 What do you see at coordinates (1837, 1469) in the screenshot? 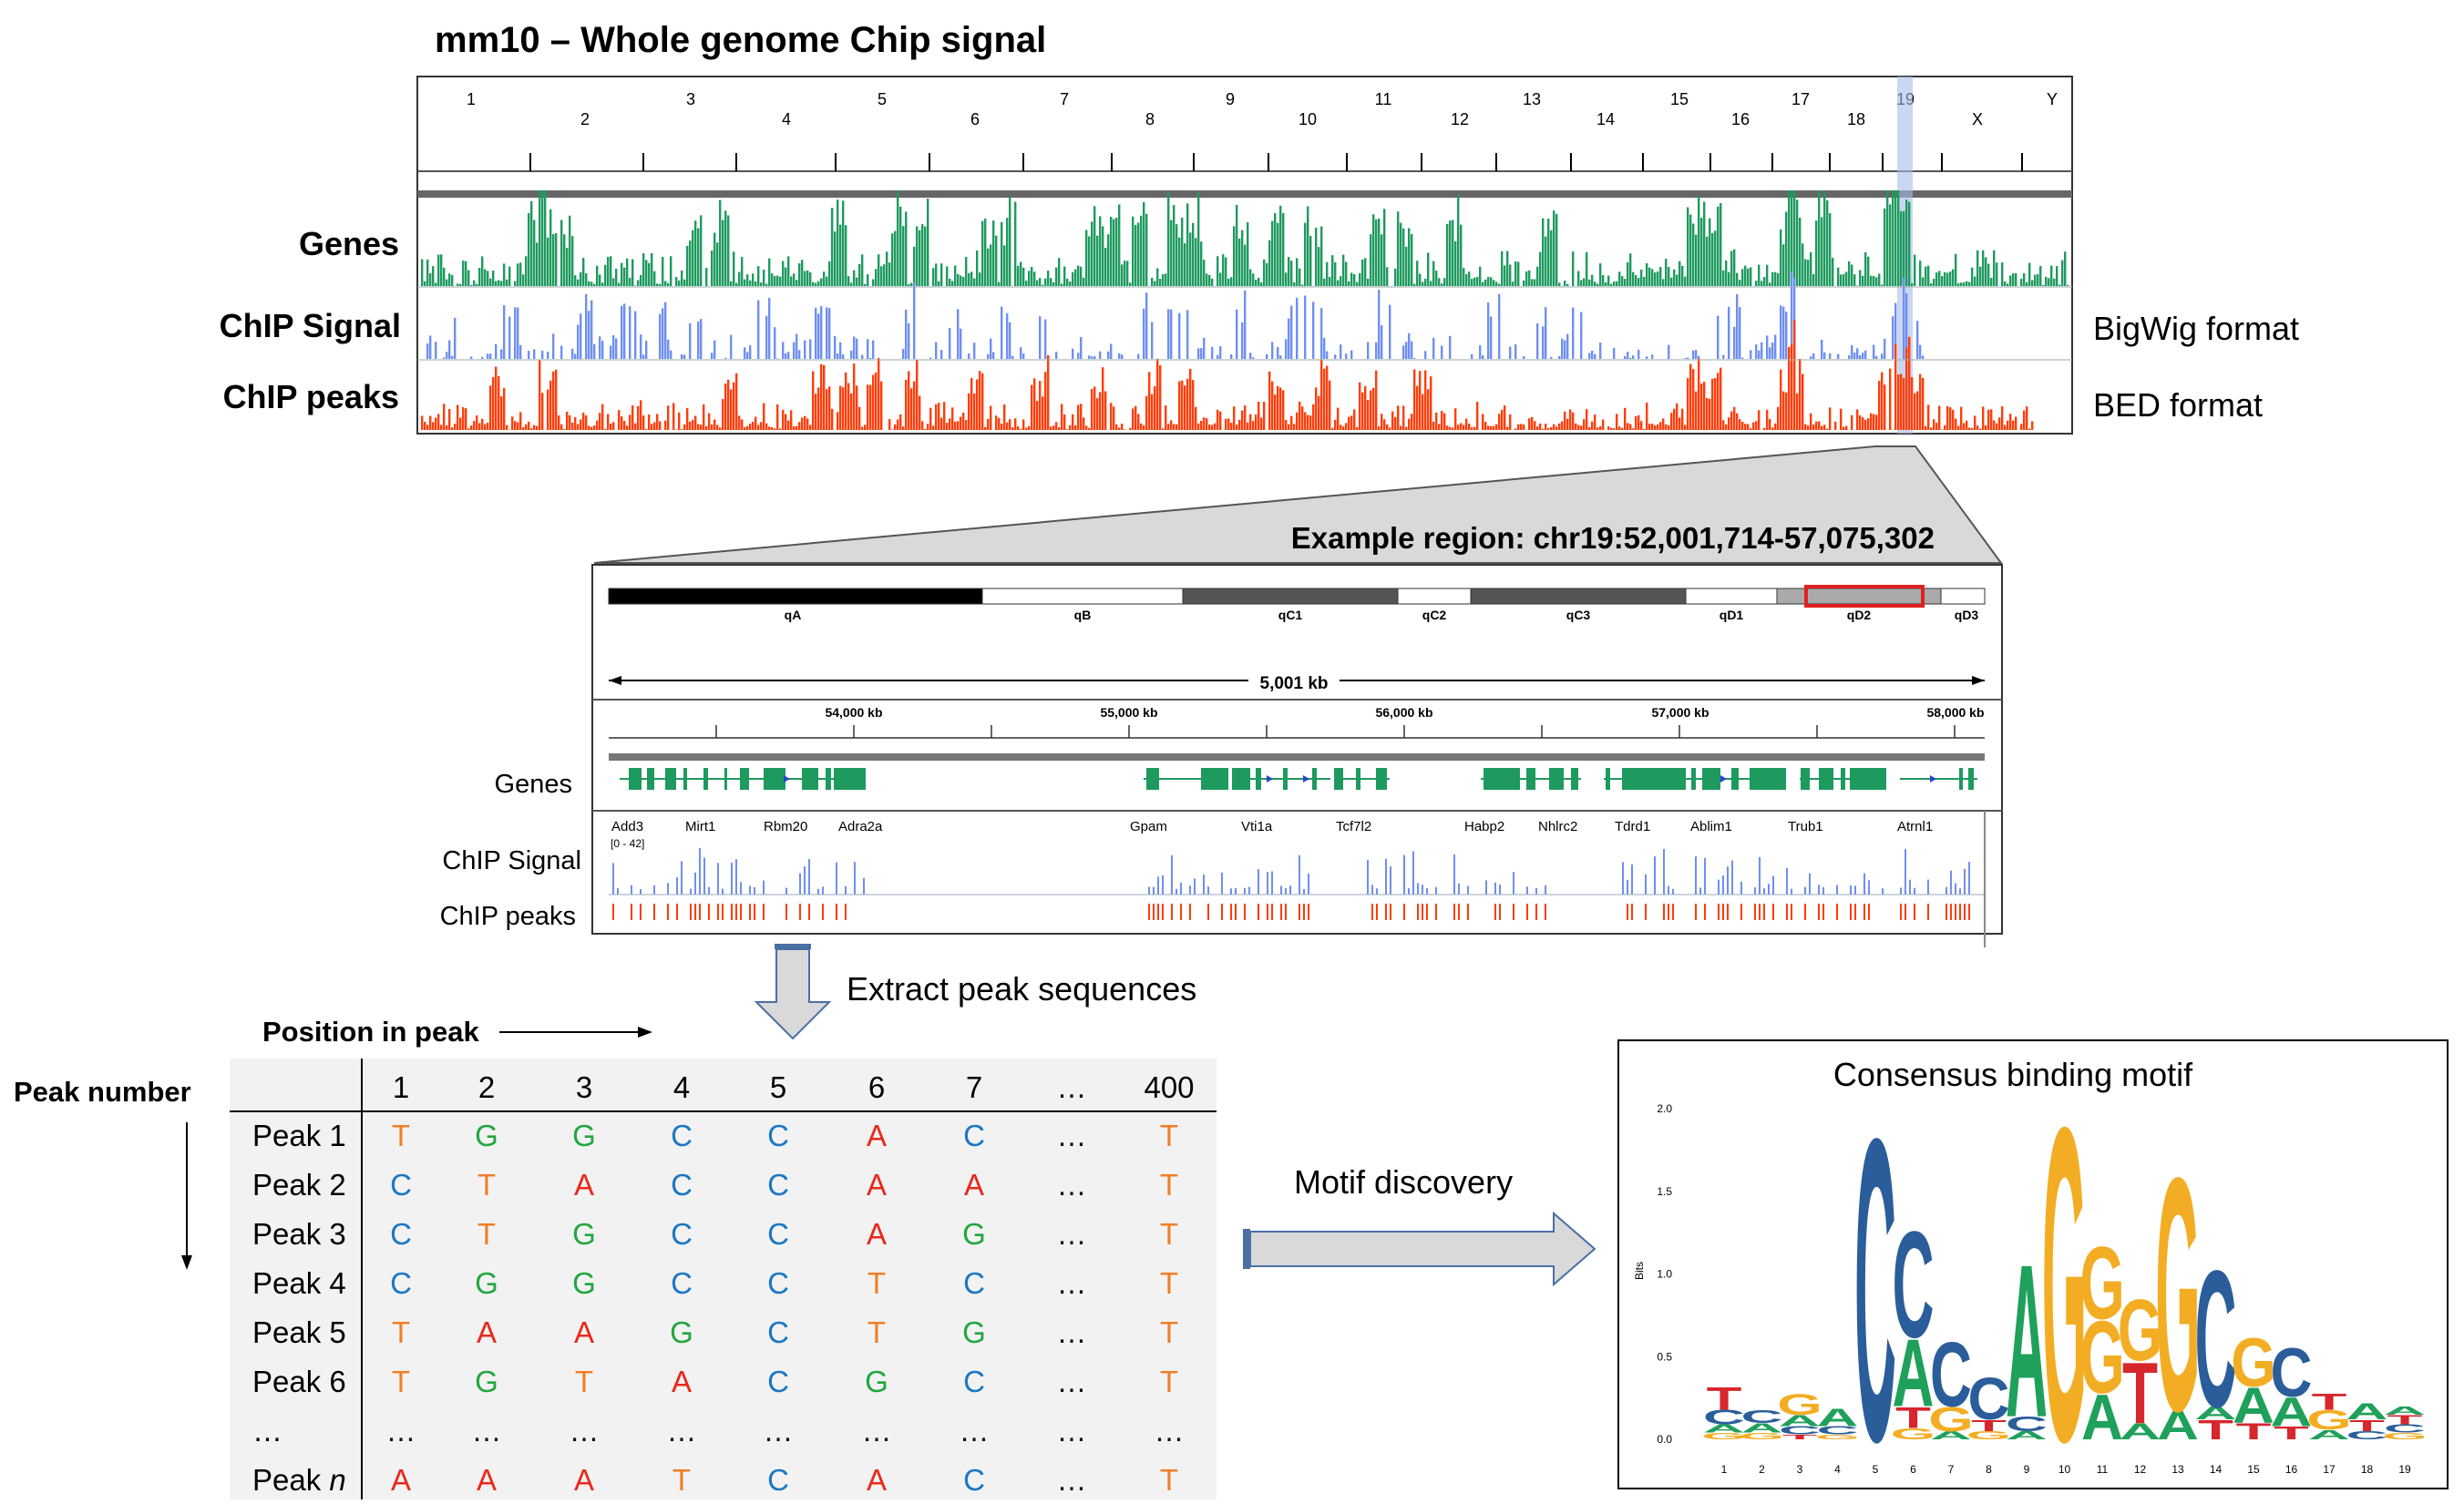
I see `motif-x-tick: 4` at bounding box center [1837, 1469].